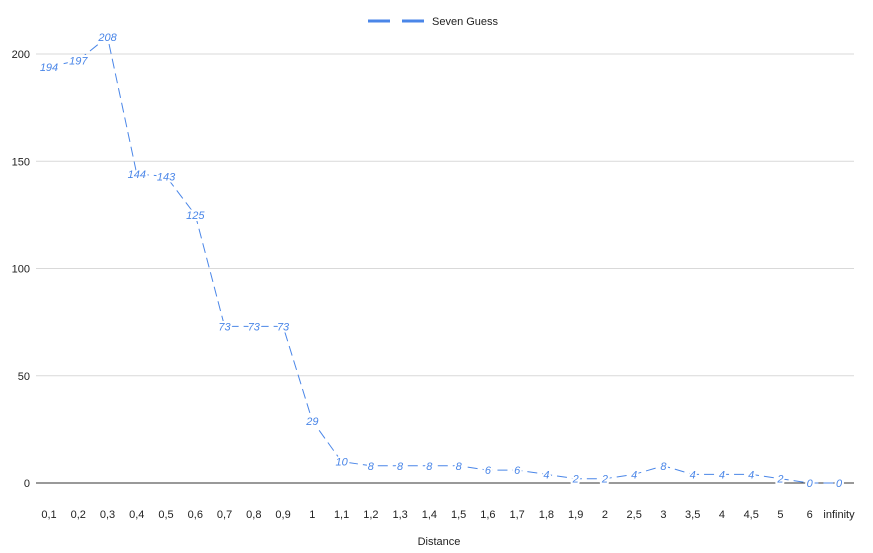 Image resolution: width=873 pixels, height=553 pixels. Describe the element at coordinates (370, 515) in the screenshot. I see `x-tick-label: 1,2` at that location.